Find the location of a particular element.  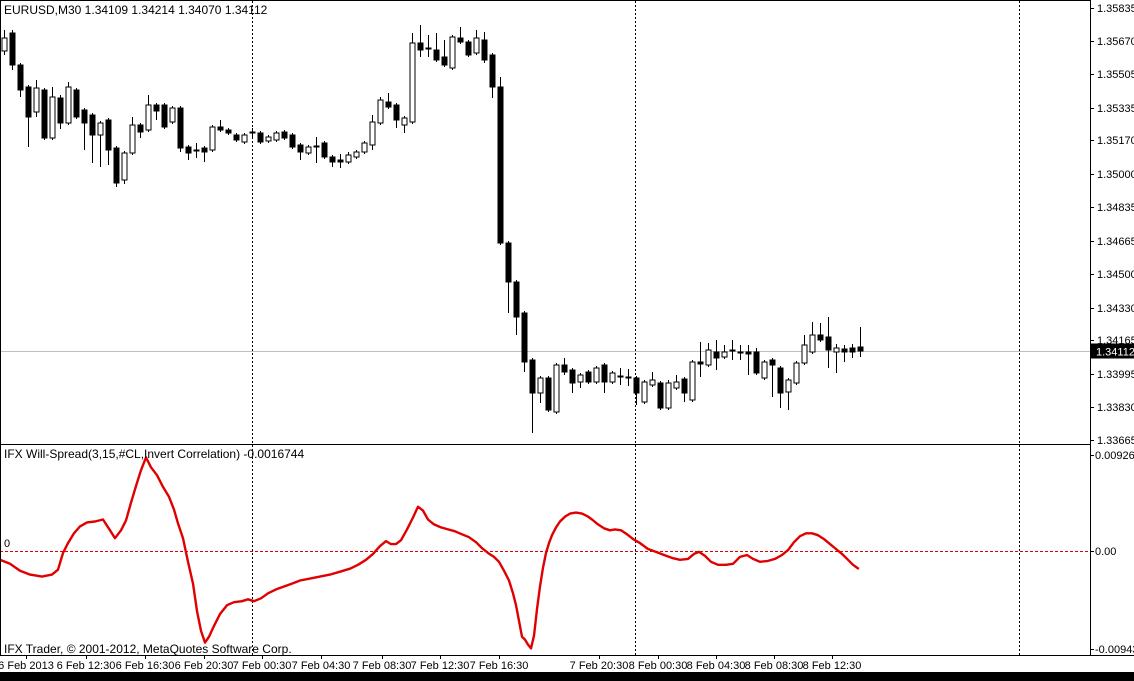

price-axis-label: 1.34330 is located at coordinates (1115, 309).